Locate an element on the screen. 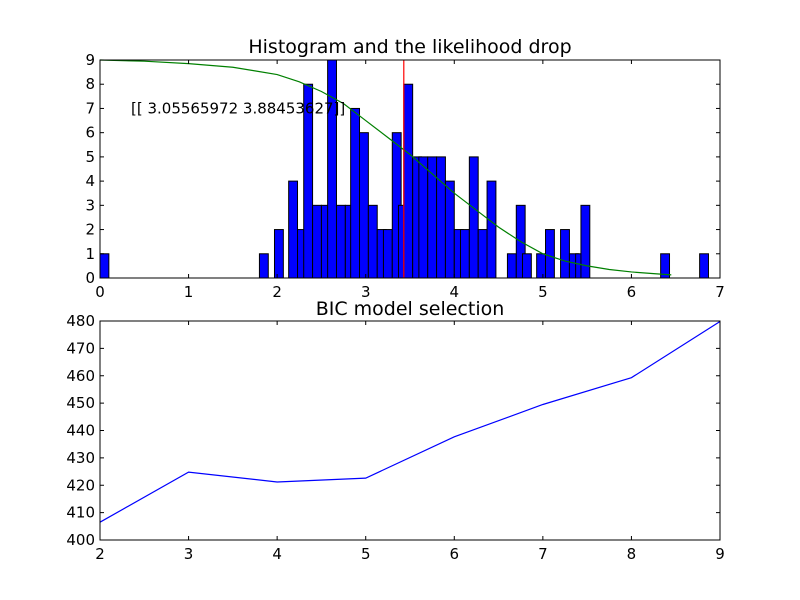 This screenshot has width=800, height=600. y-tick-label: 1 is located at coordinates (90, 254).